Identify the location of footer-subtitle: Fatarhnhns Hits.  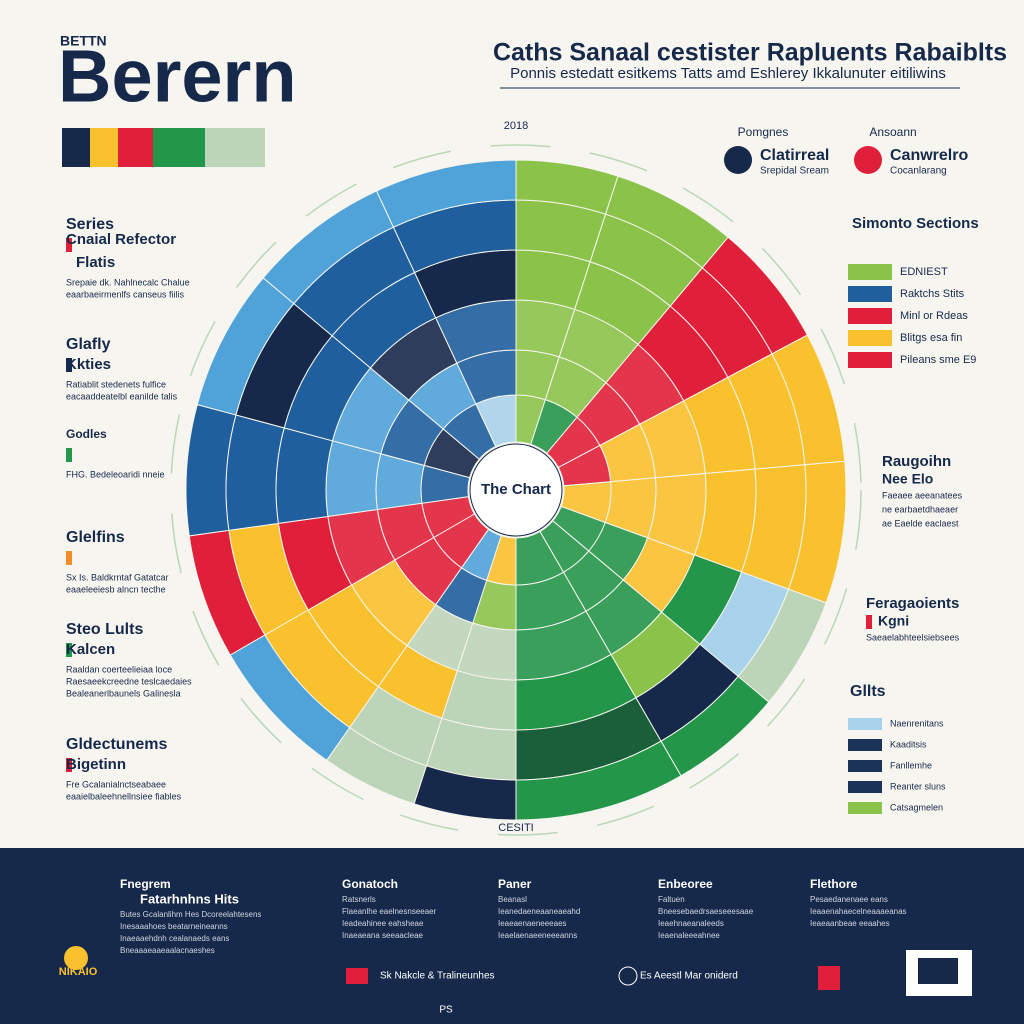
(189, 898).